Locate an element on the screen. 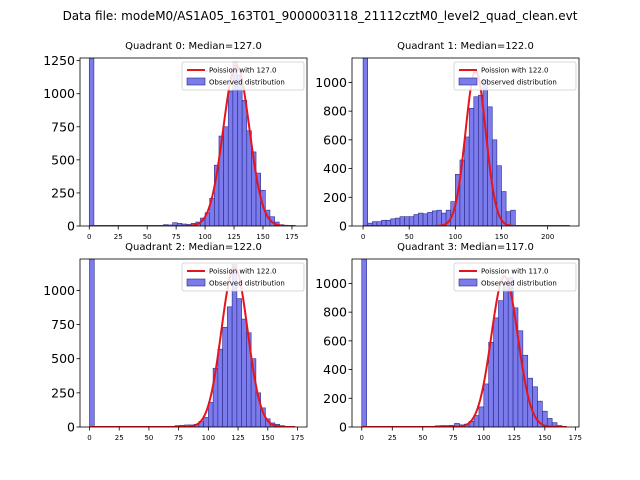 This screenshot has height=480, width=640. panel-title: Quadrant 3: Median=117.0 is located at coordinates (465, 247).